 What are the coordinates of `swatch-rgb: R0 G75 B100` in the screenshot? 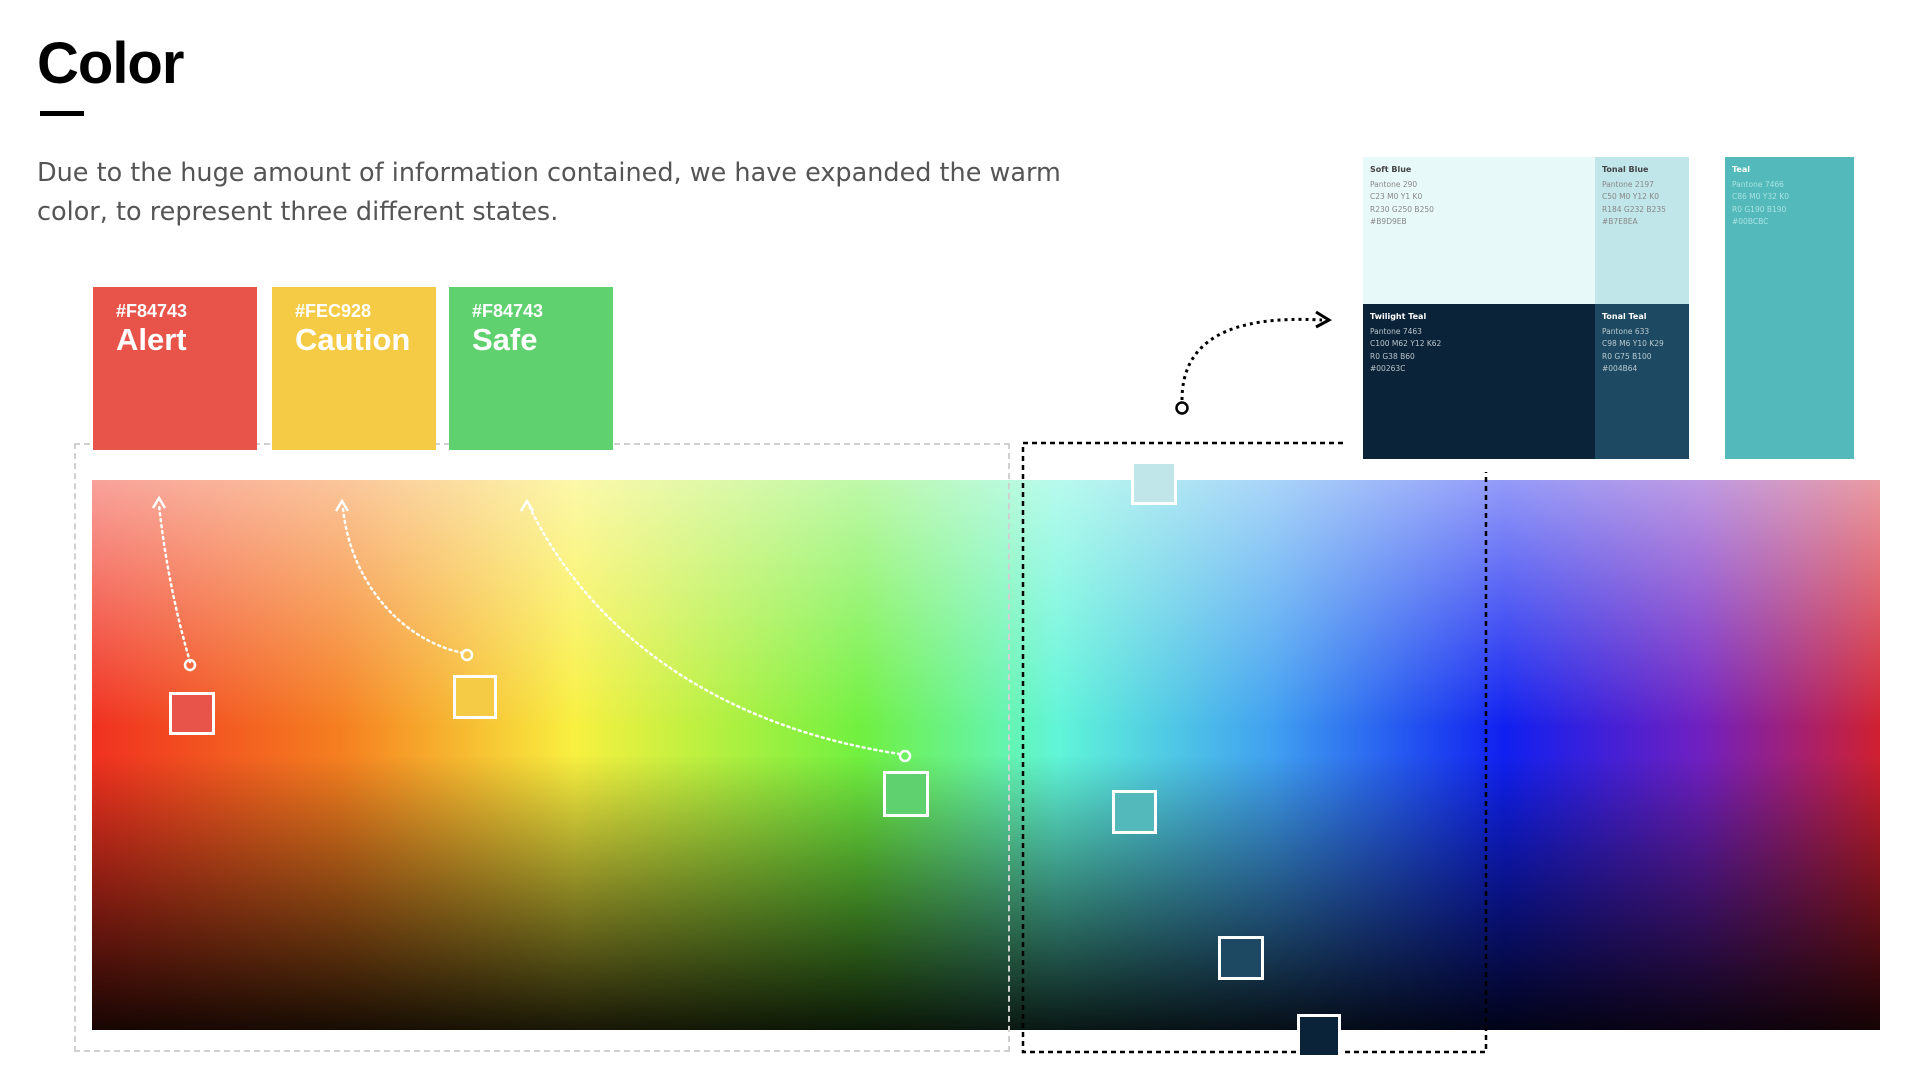 It's located at (1627, 356).